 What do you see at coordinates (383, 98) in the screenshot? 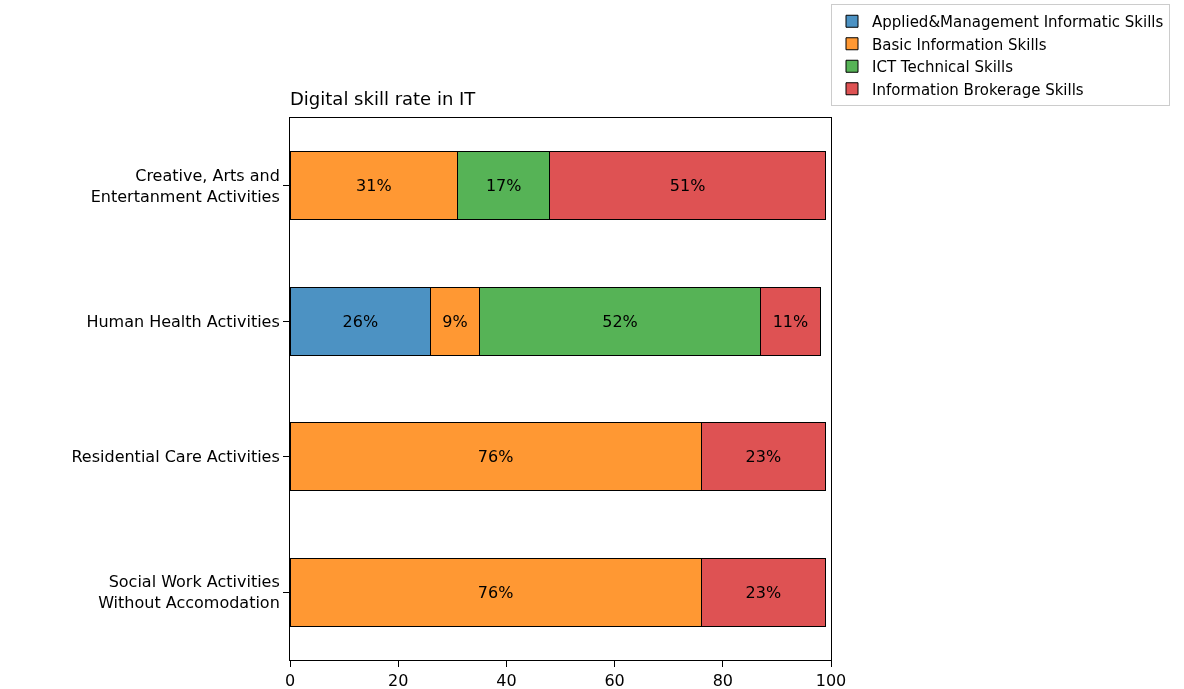
I see `chart-title: Digital skill rate in IT` at bounding box center [383, 98].